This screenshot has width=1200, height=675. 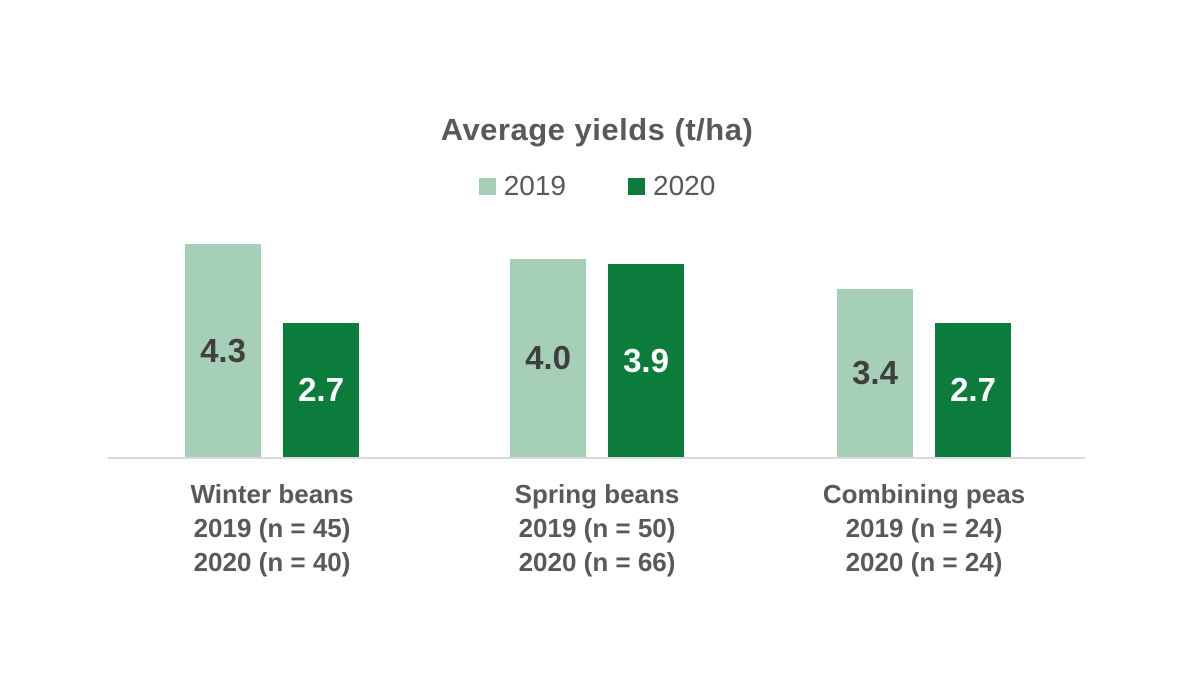 I want to click on category-label-winter-beans: Winter beans 2019 (n = 45) 2020 (n = 40), so click(x=272, y=528).